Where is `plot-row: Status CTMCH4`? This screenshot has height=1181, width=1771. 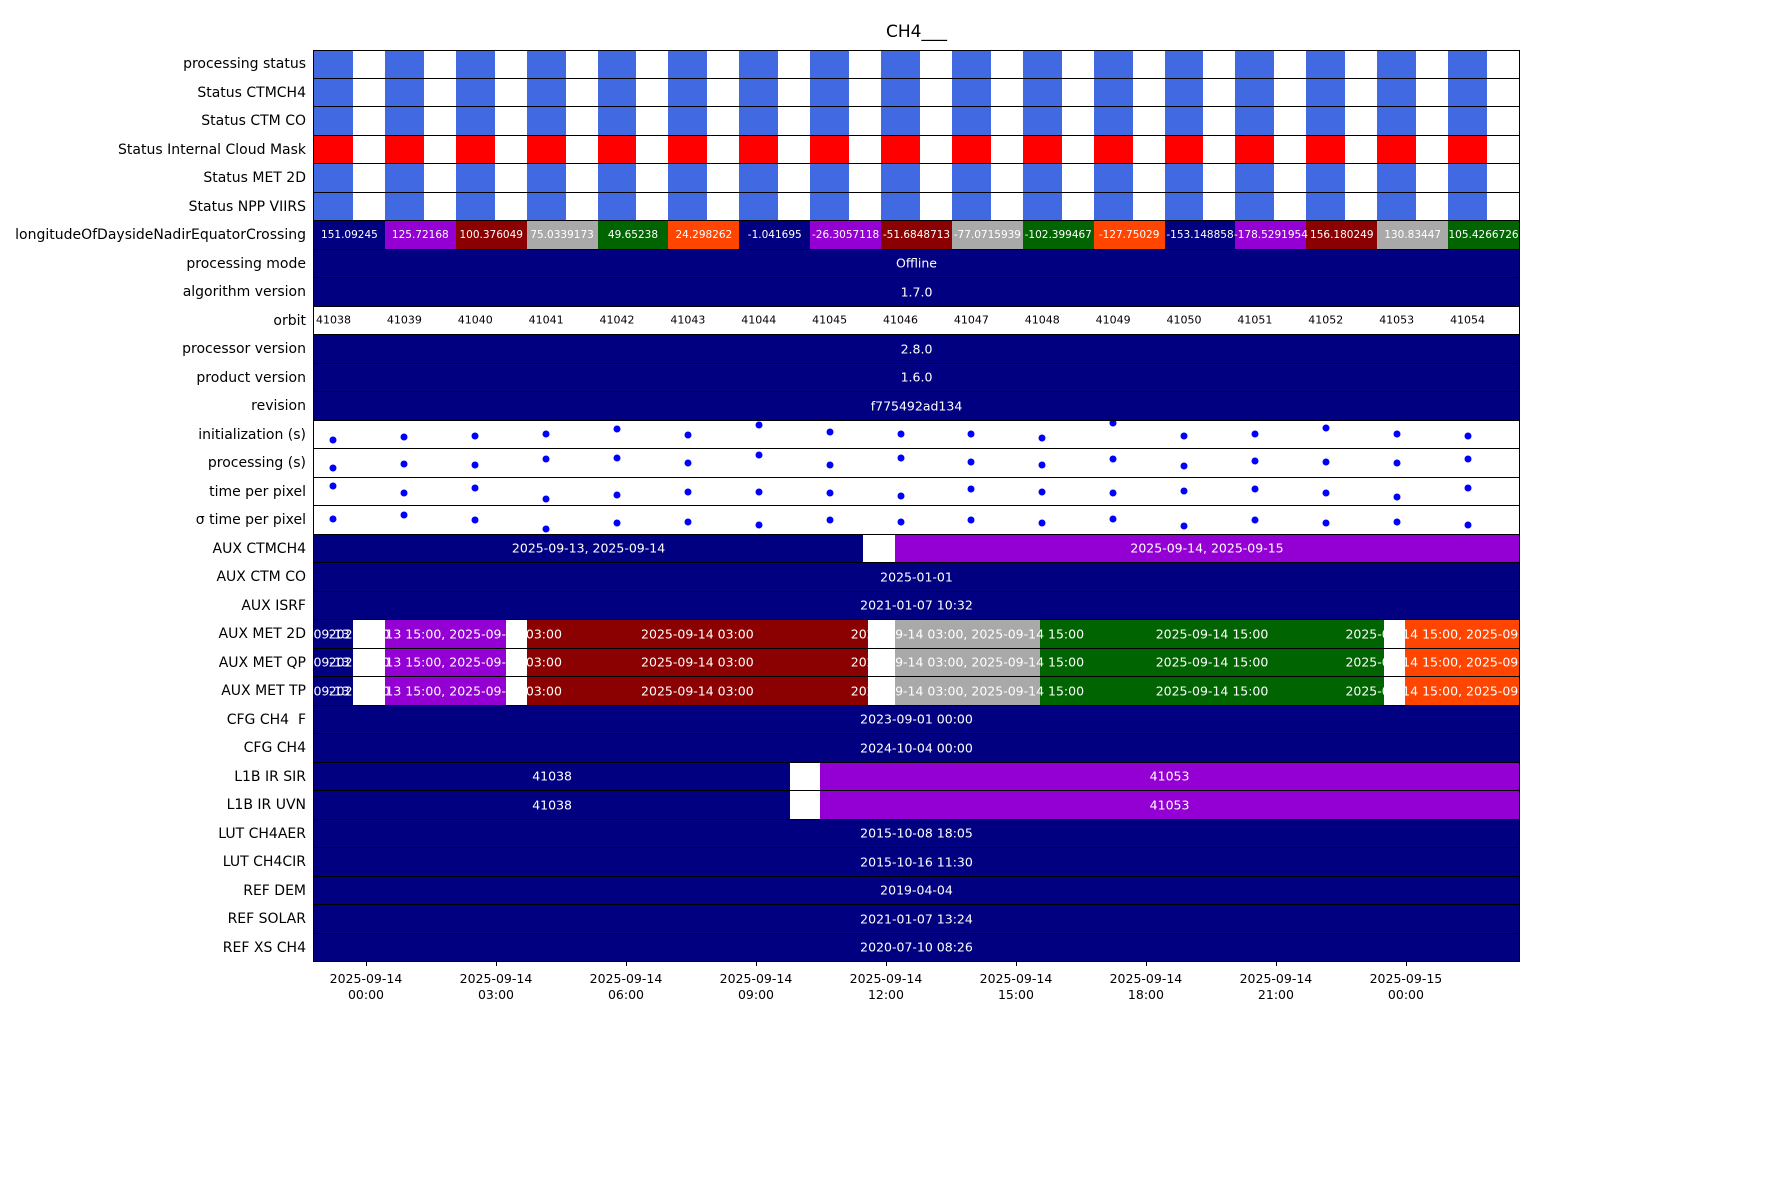
plot-row: Status CTMCH4 is located at coordinates (885, 92).